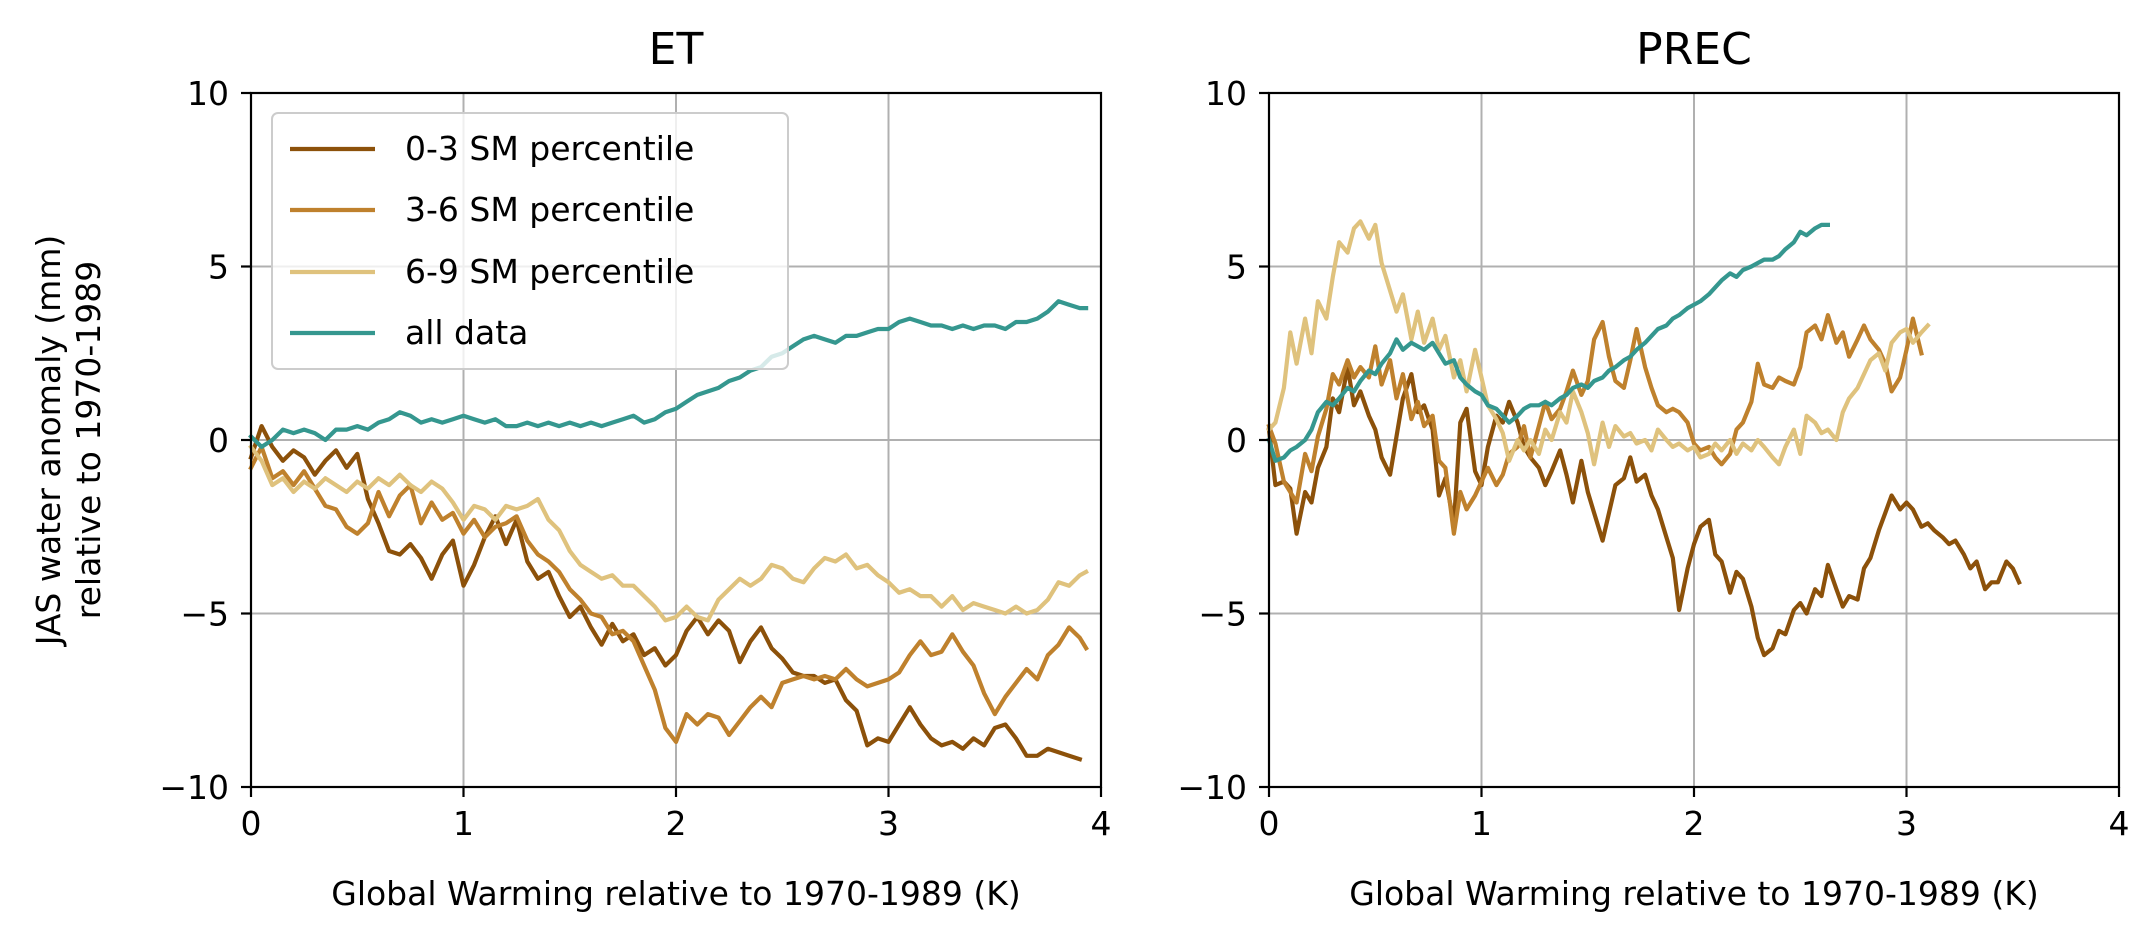 The width and height of the screenshot is (2153, 941). Describe the element at coordinates (549, 271) in the screenshot. I see `legend-label-6-9: 6-9 SM percentile` at that location.